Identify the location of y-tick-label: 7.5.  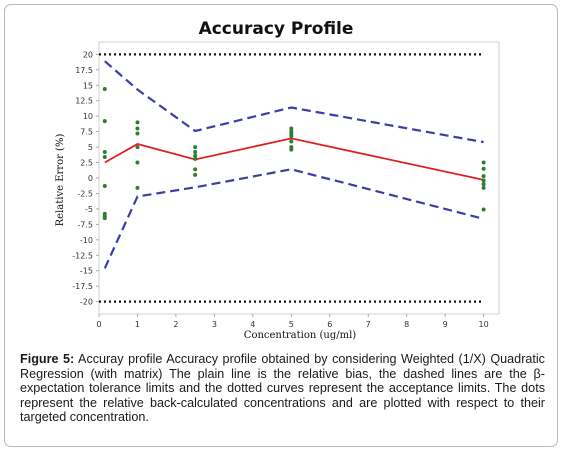
(86, 132).